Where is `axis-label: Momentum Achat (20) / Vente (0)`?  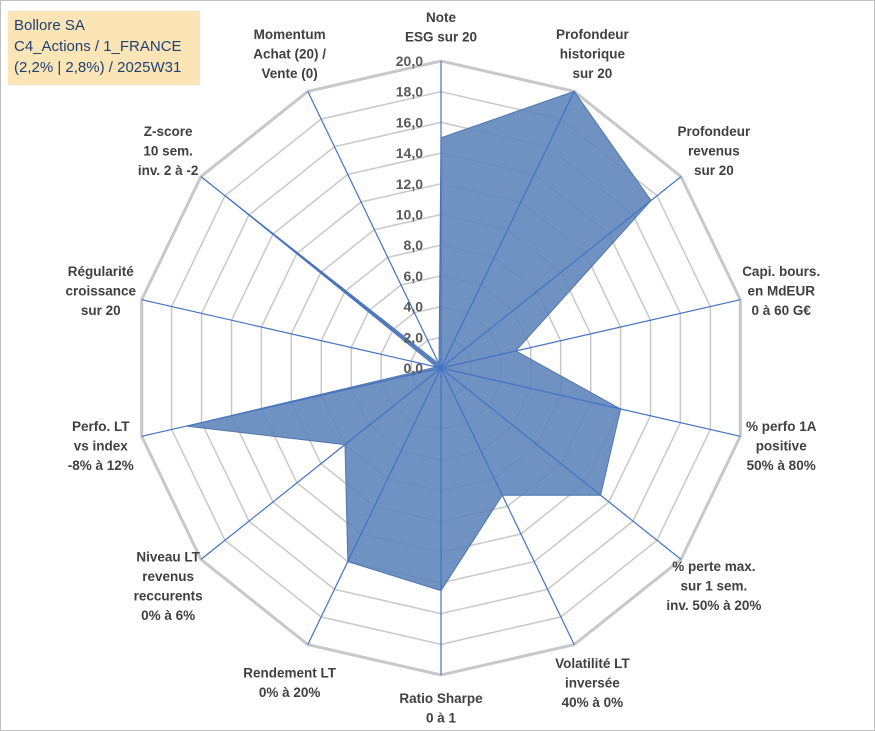
axis-label: Momentum Achat (20) / Vente (0) is located at coordinates (289, 54).